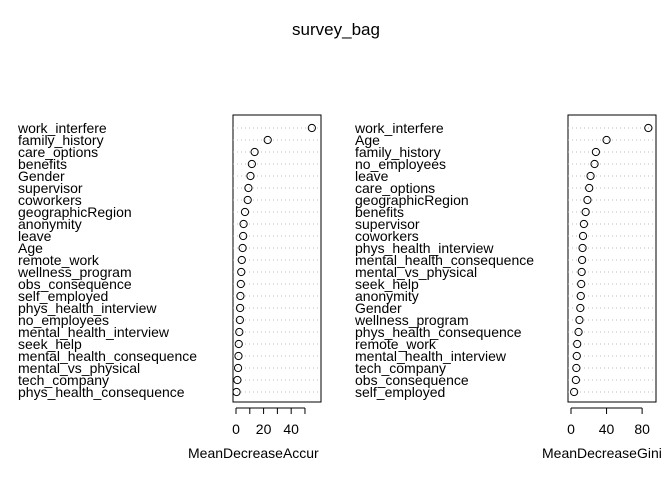 The image size is (672, 480). Describe the element at coordinates (277, 258) in the screenshot. I see `plot-frame` at that location.